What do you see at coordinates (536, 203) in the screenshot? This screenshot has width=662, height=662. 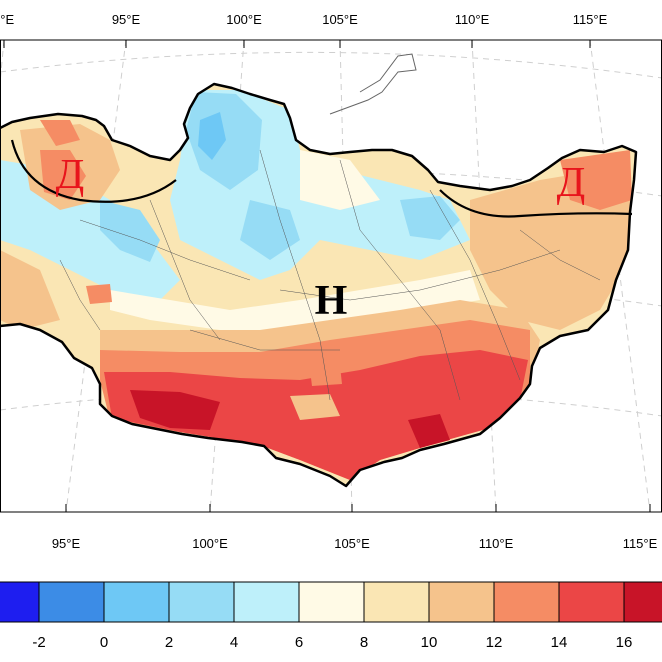 I see `contour-line-northeast` at bounding box center [536, 203].